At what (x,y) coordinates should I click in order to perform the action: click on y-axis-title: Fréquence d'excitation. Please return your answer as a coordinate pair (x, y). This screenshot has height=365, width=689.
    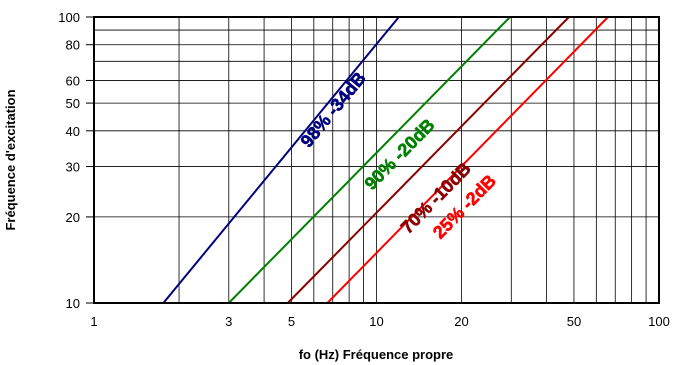
    Looking at the image, I should click on (10, 159).